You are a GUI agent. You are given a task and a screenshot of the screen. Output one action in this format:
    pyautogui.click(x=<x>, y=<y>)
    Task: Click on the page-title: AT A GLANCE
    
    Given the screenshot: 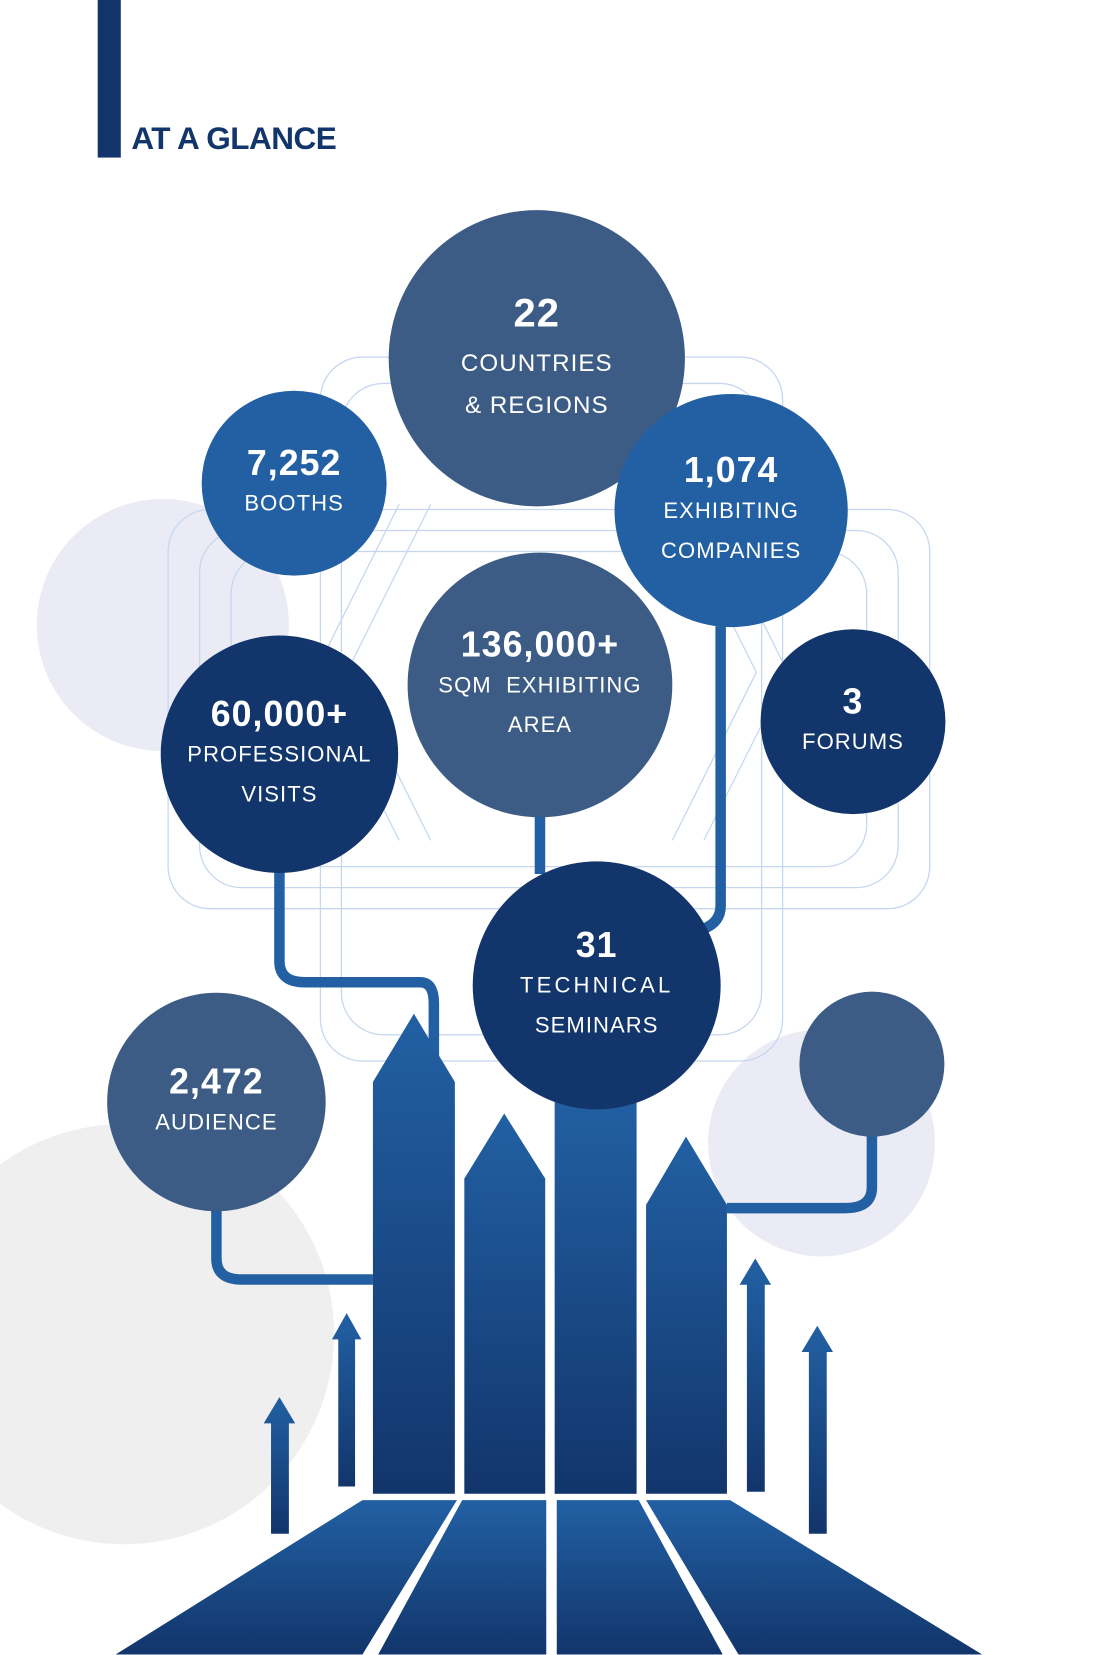 What is the action you would take?
    pyautogui.click(x=234, y=139)
    